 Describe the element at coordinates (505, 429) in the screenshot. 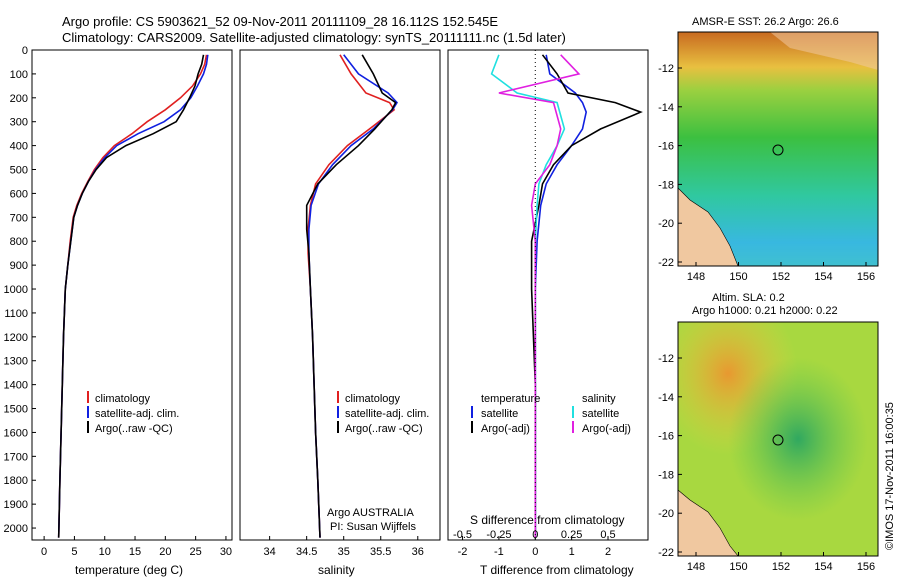

I see `legend-t-argo: Argo(-adj)` at that location.